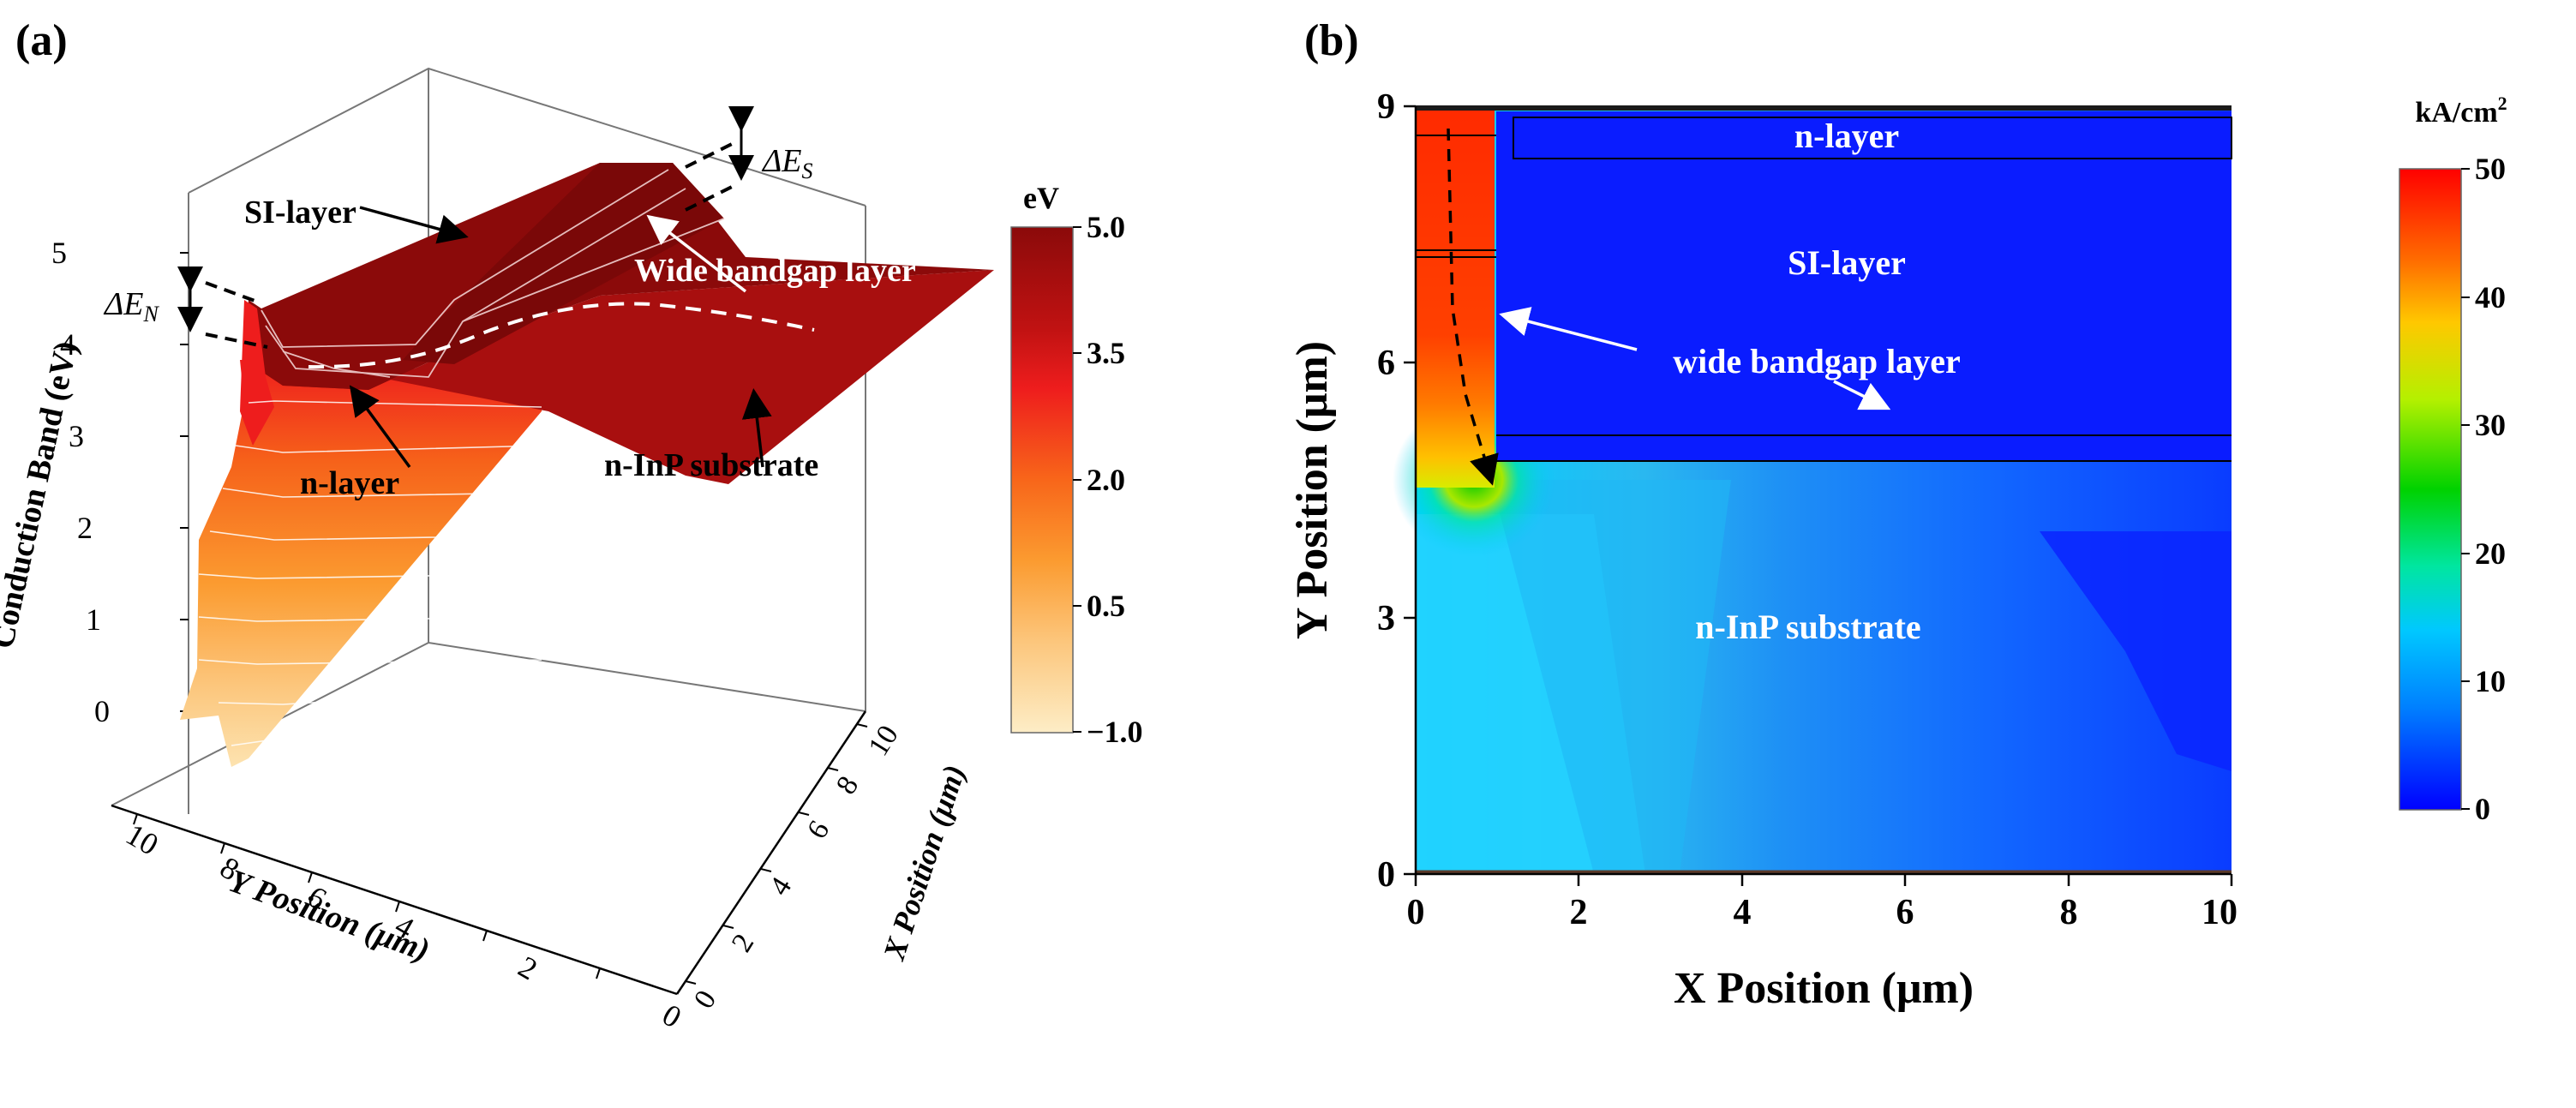 The image size is (2576, 1108). I want to click on delta-en-label: ΔEN, so click(131, 306).